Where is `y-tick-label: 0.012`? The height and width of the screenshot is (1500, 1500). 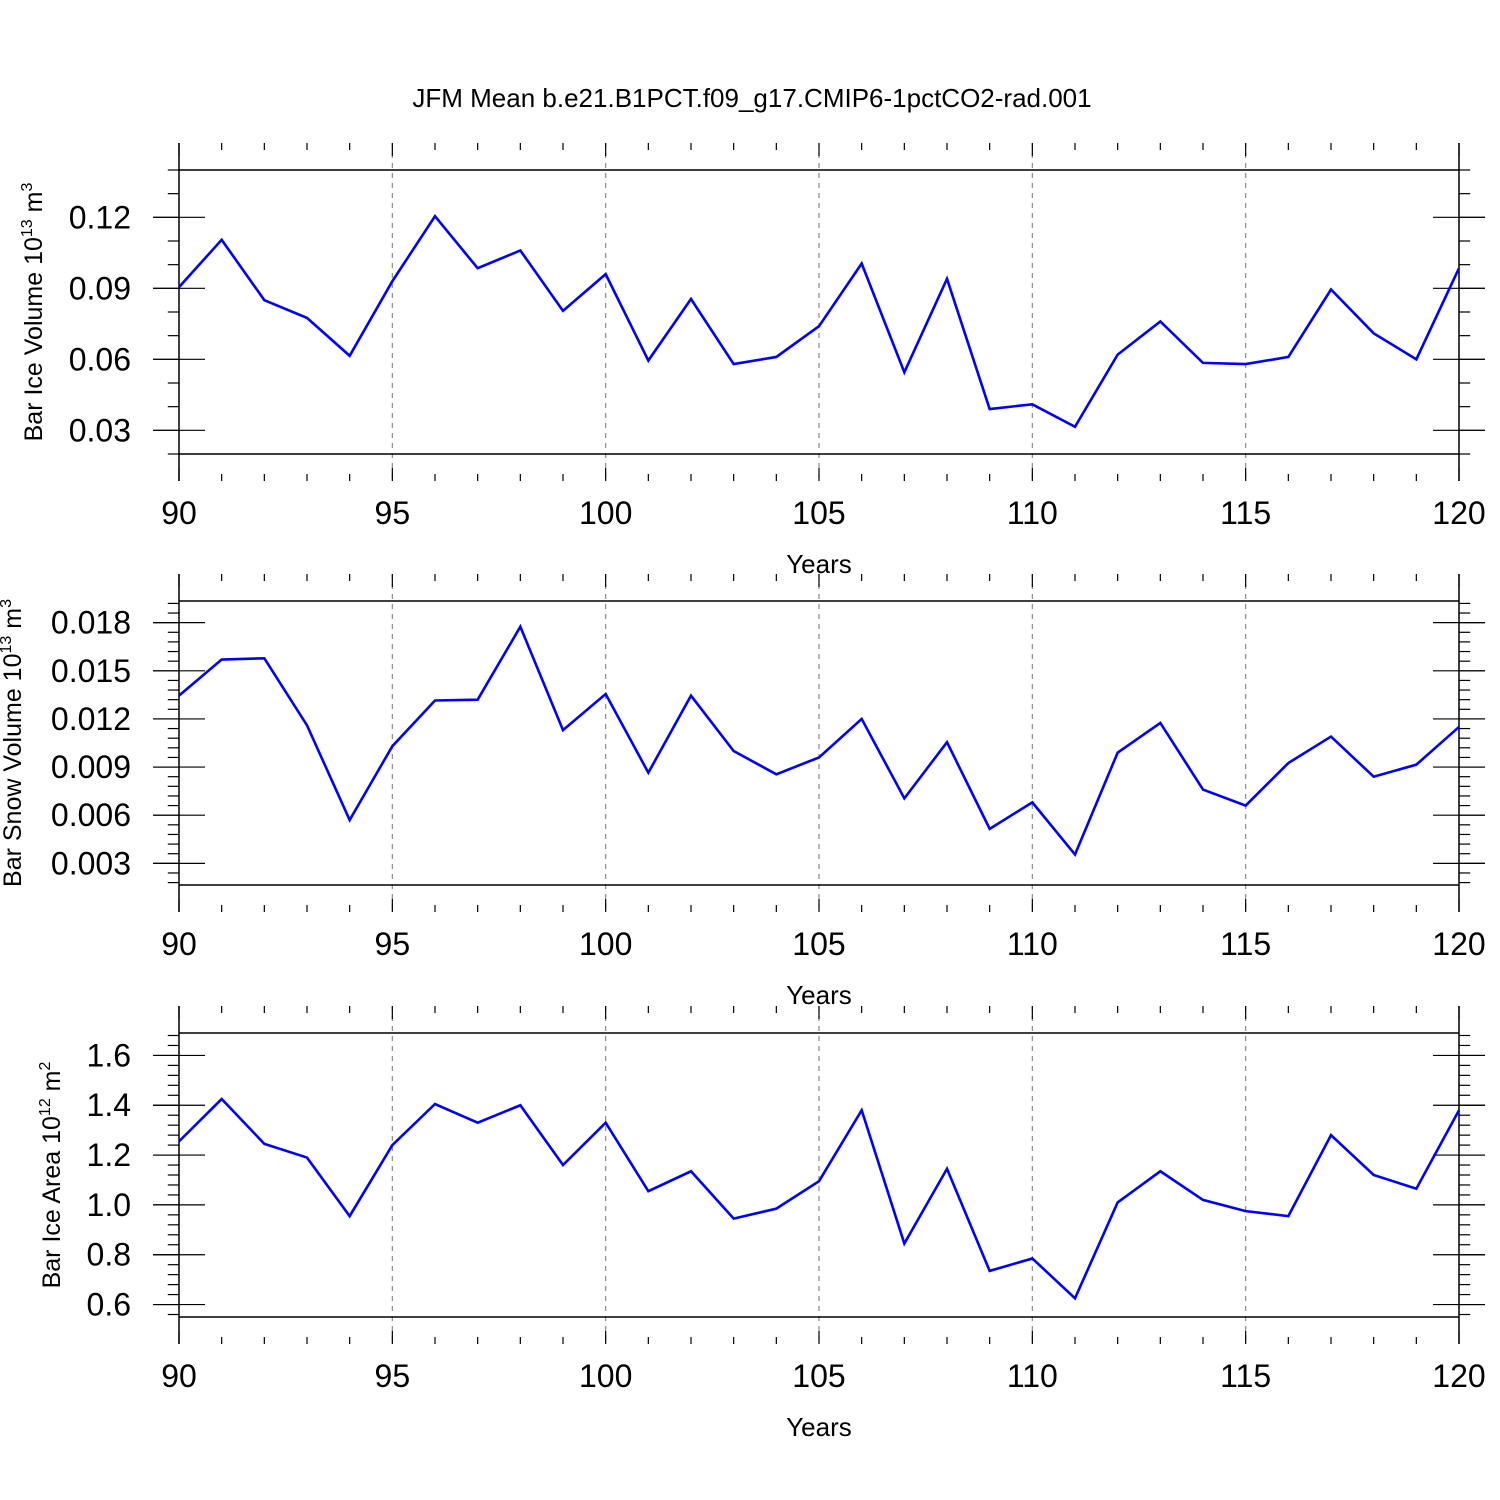
y-tick-label: 0.012 is located at coordinates (91, 719).